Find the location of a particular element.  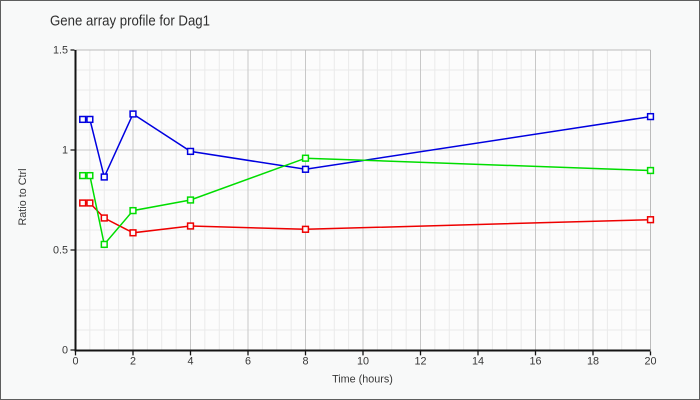

svg-text: 8 is located at coordinates (305, 362).